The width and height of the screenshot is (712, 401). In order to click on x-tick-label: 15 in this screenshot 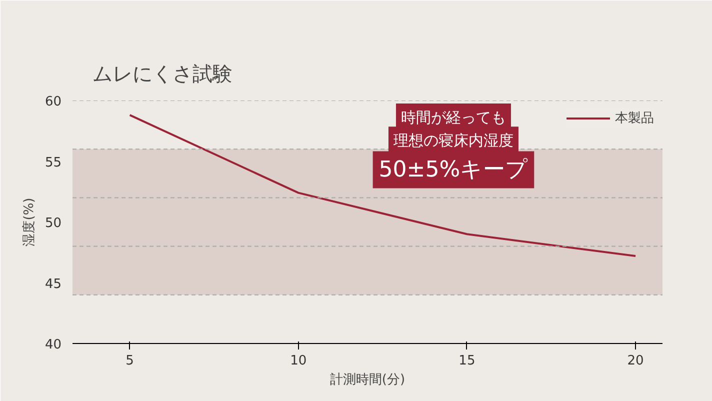, I will do `click(467, 361)`.